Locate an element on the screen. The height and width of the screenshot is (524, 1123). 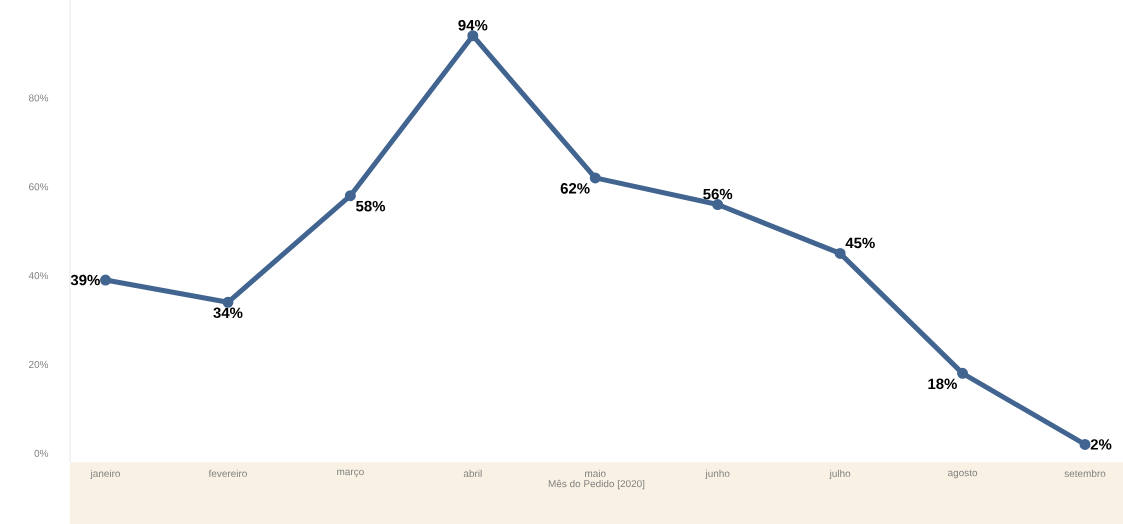
x-tick-label: setembro is located at coordinates (1085, 473).